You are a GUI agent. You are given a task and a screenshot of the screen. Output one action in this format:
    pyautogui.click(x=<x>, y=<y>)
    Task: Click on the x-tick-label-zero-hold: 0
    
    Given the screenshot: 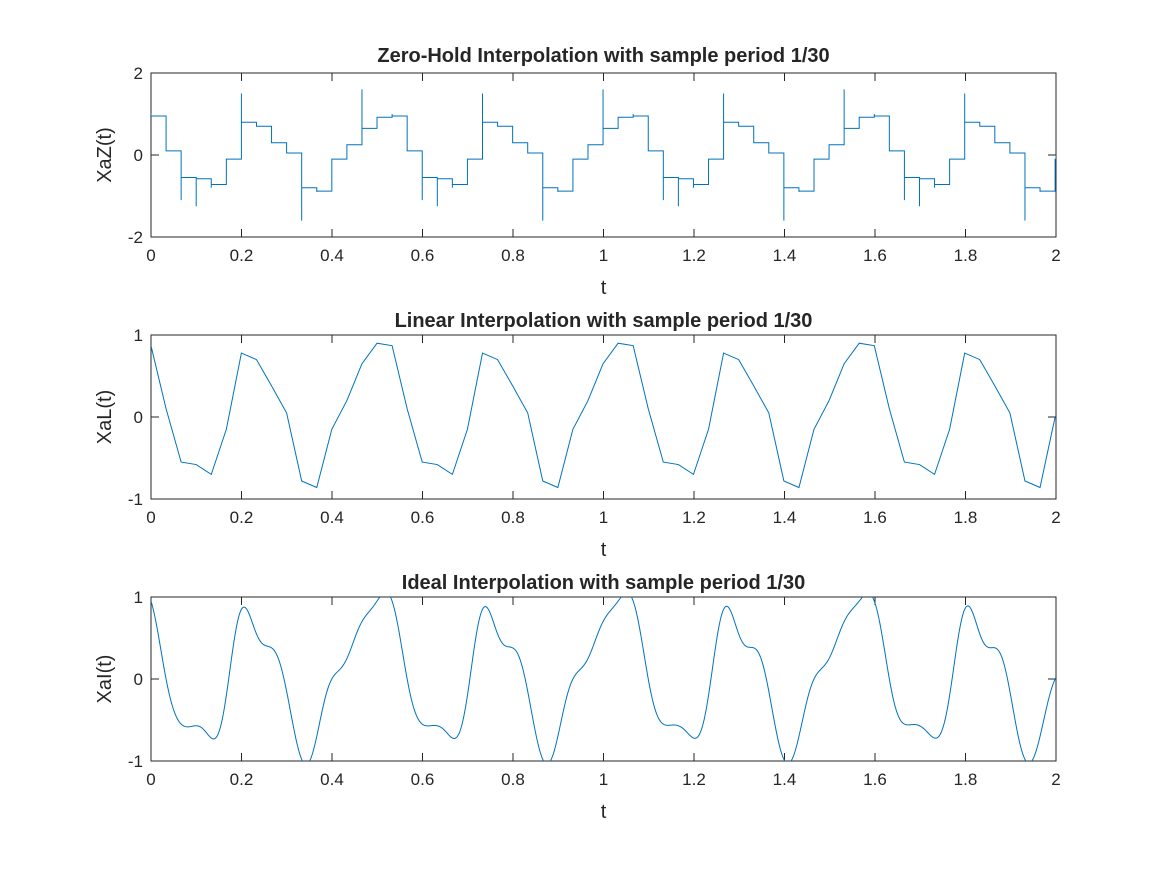 What is the action you would take?
    pyautogui.click(x=150, y=255)
    